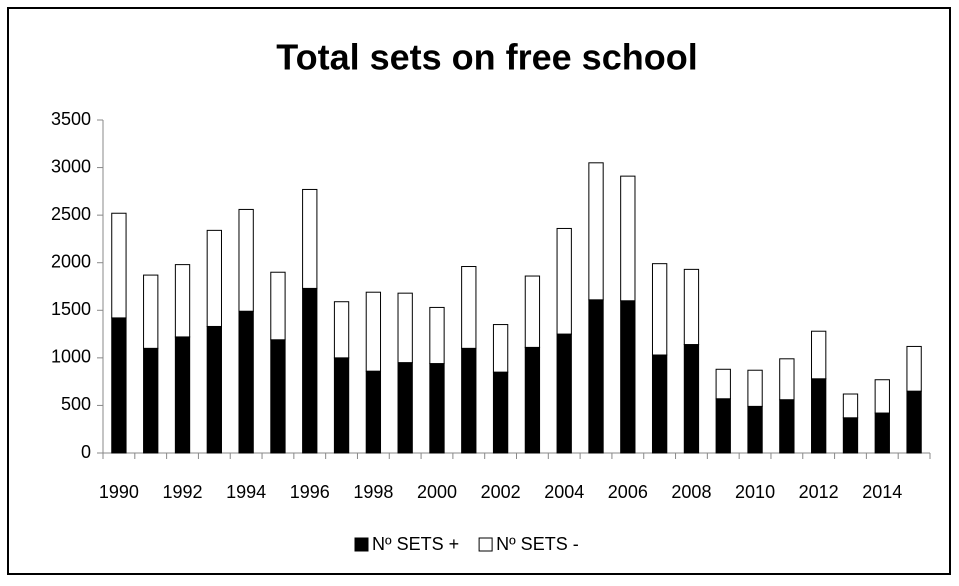 The height and width of the screenshot is (586, 959). Describe the element at coordinates (71, 119) in the screenshot. I see `y-tick-label: 3500` at that location.